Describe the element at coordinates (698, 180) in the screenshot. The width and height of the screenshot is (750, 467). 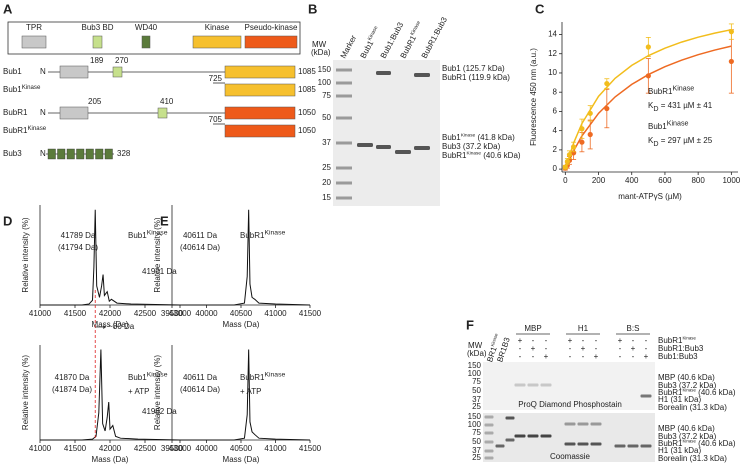
I see `x-tick-label: 800` at that location.